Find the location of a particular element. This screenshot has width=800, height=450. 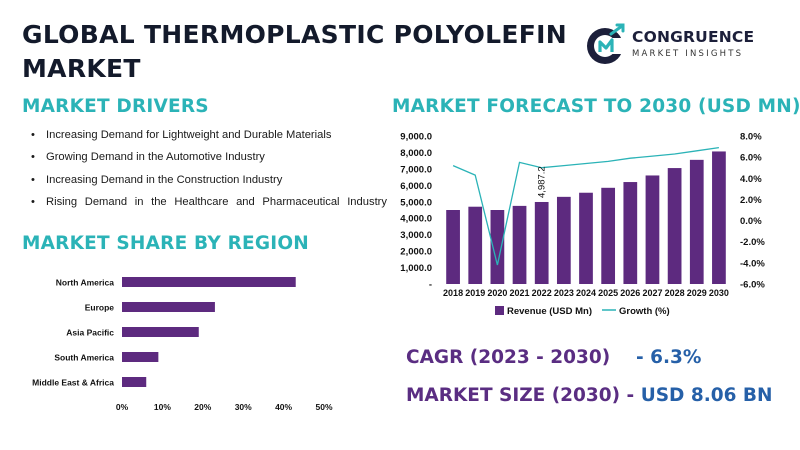

x-tick-label: 20% is located at coordinates (202, 407).